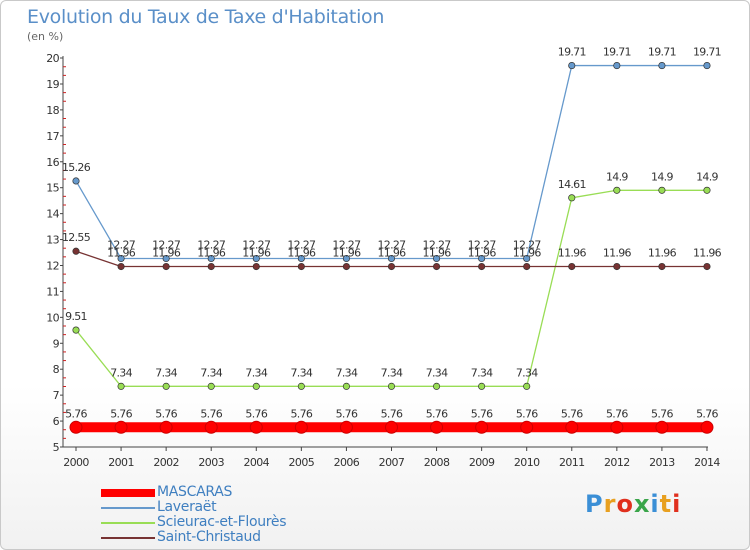 This screenshot has width=750, height=550. What do you see at coordinates (707, 462) in the screenshot?
I see `x-tick-label: 2014` at bounding box center [707, 462].